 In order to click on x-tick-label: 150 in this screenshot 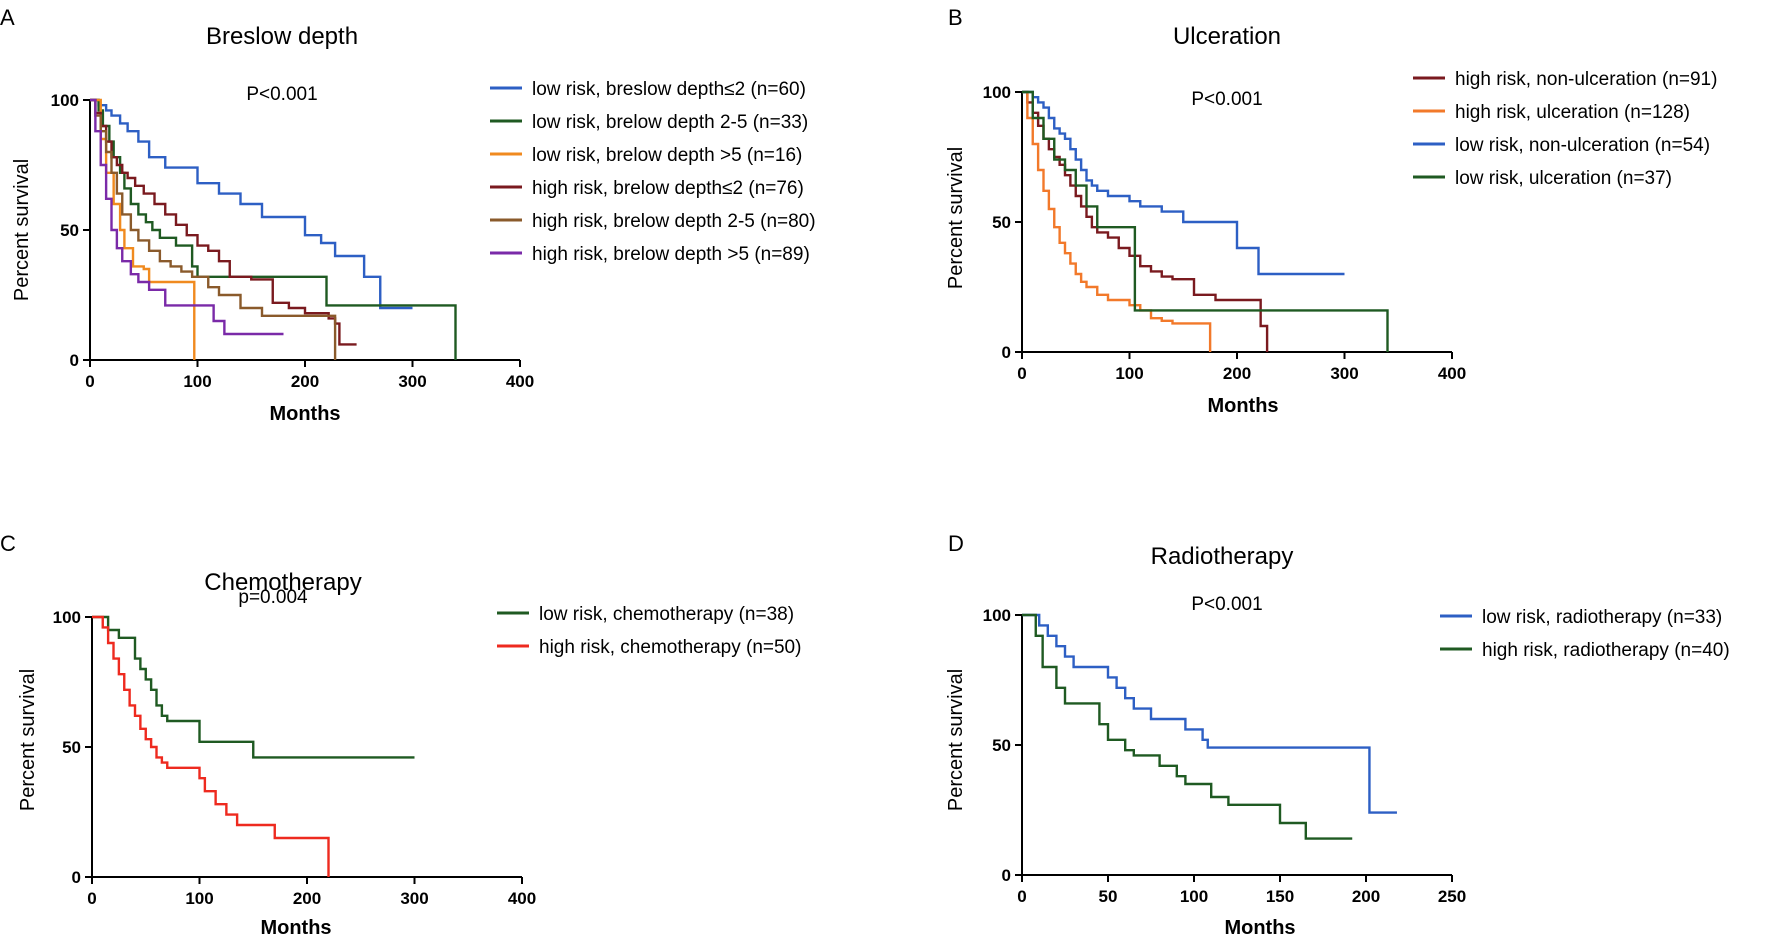, I will do `click(1280, 896)`.